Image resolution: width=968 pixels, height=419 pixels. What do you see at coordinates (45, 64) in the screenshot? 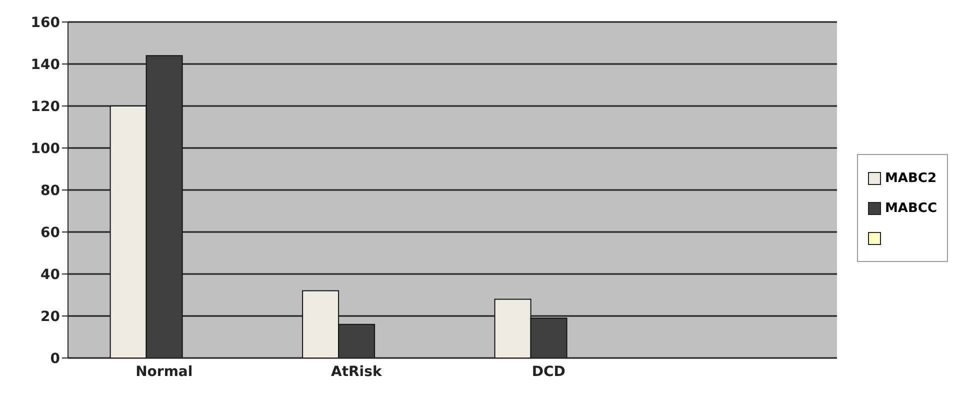
I see `y-tick-label: 140` at bounding box center [45, 64].